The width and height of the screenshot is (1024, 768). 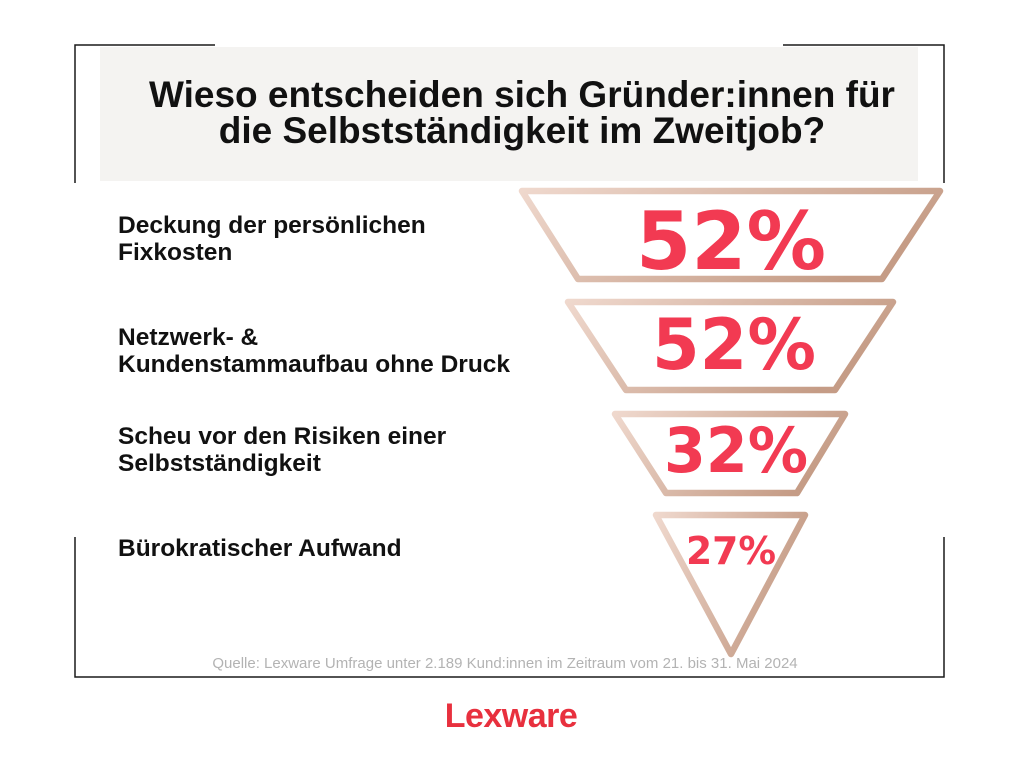 I want to click on frame-corner-top-right, so click(x=864, y=113).